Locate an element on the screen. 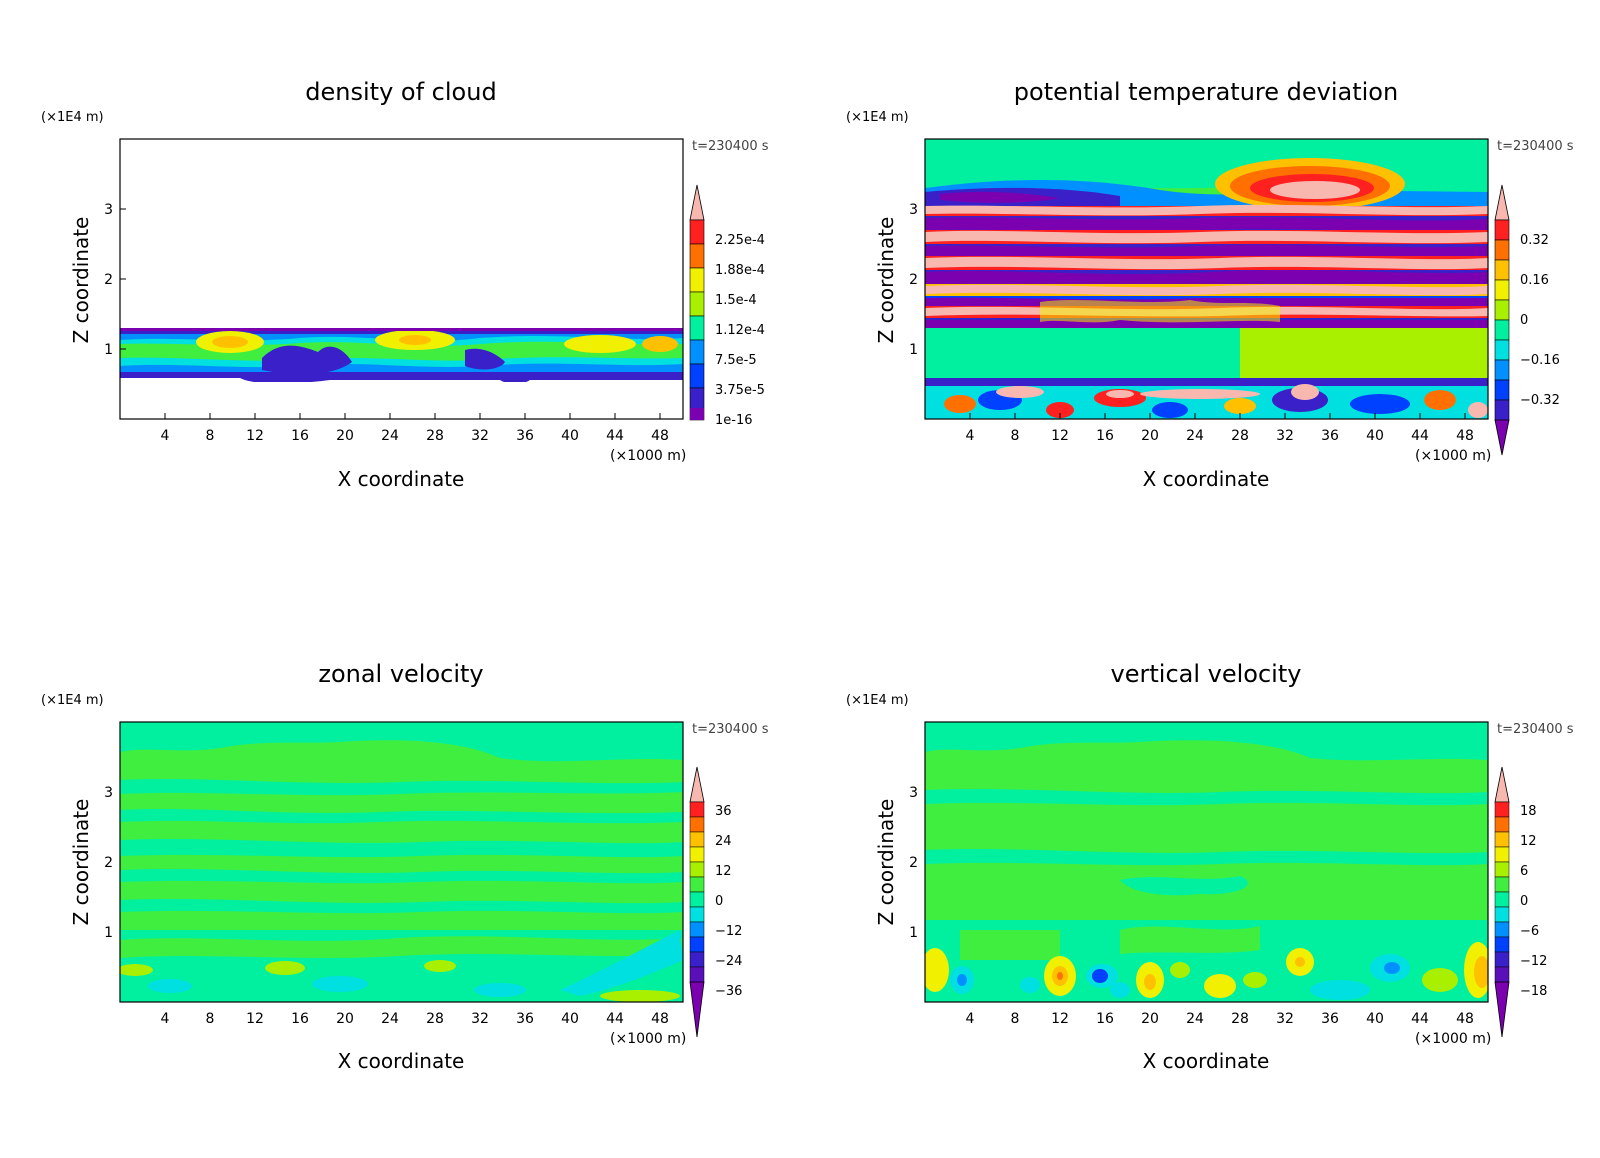  colorbar-label: 3.75e-5 is located at coordinates (740, 390).